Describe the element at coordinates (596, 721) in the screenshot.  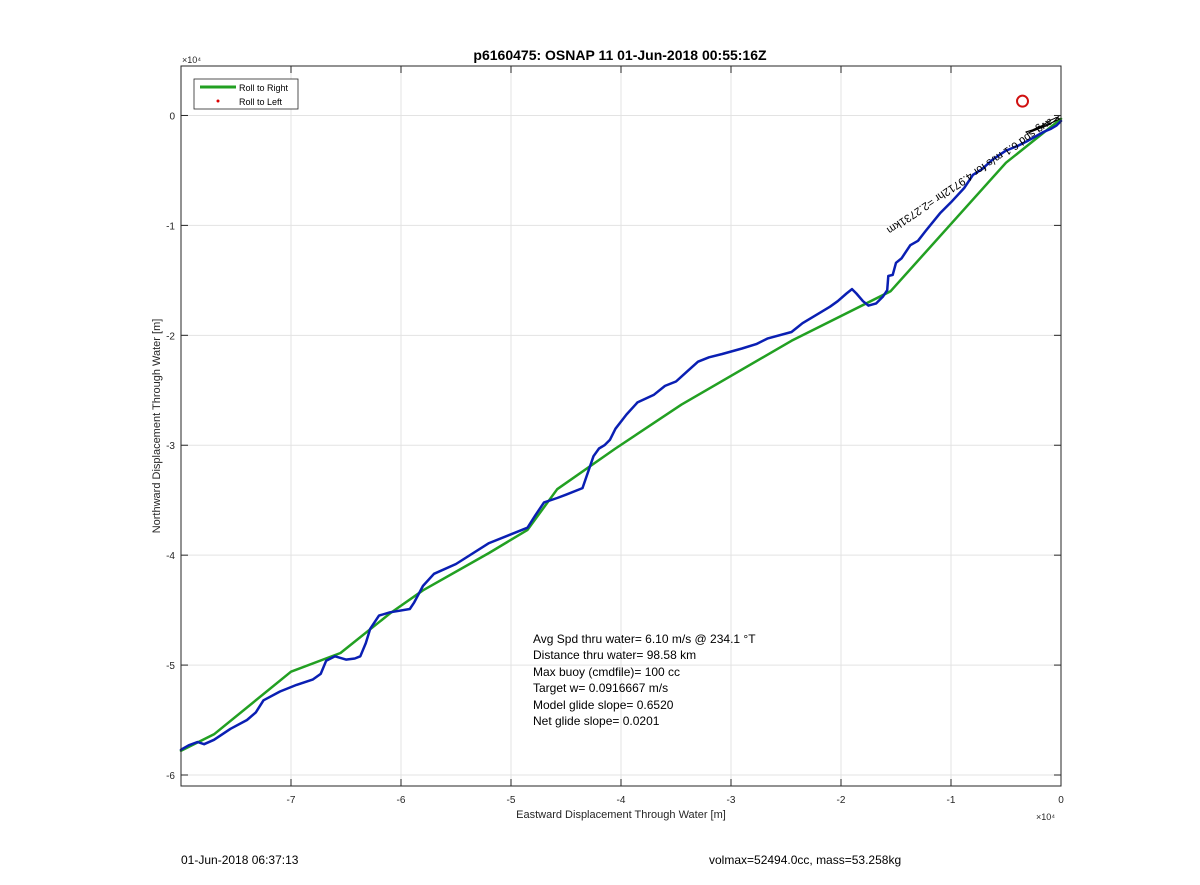
I see `stats-net-glide-slope: Net glide slope= 0.0201` at that location.